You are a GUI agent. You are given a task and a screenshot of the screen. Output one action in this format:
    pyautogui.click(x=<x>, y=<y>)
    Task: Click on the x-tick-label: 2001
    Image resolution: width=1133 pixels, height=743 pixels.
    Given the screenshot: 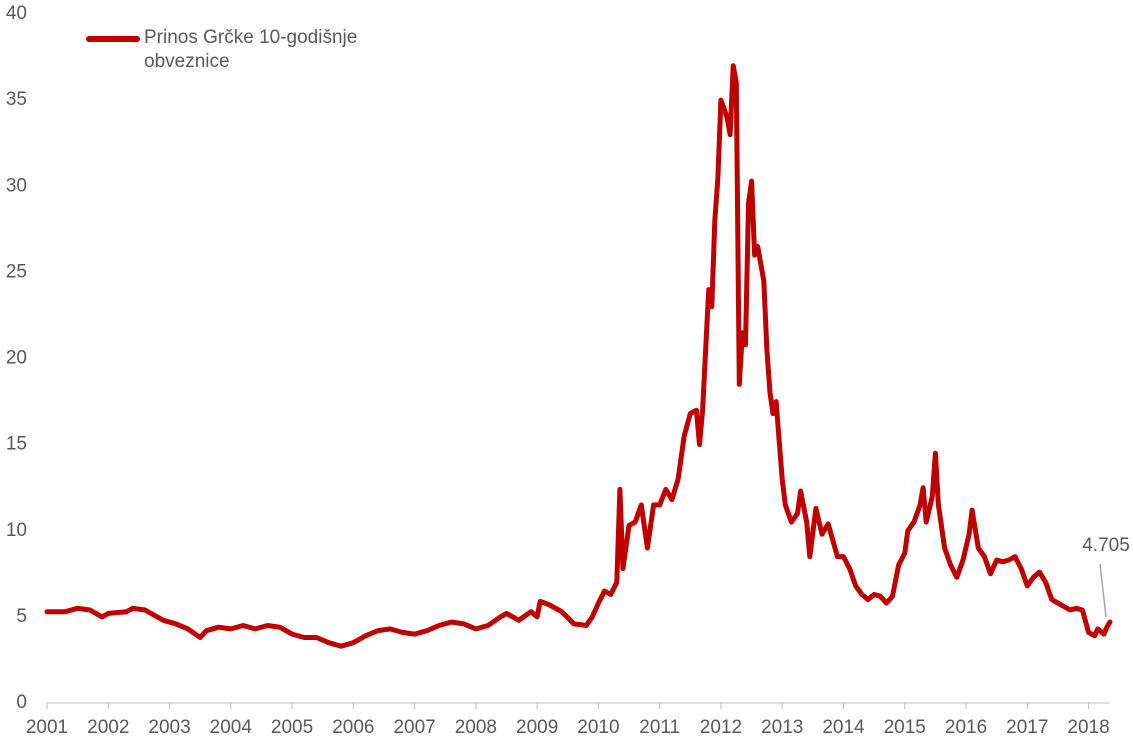 What is the action you would take?
    pyautogui.click(x=47, y=727)
    